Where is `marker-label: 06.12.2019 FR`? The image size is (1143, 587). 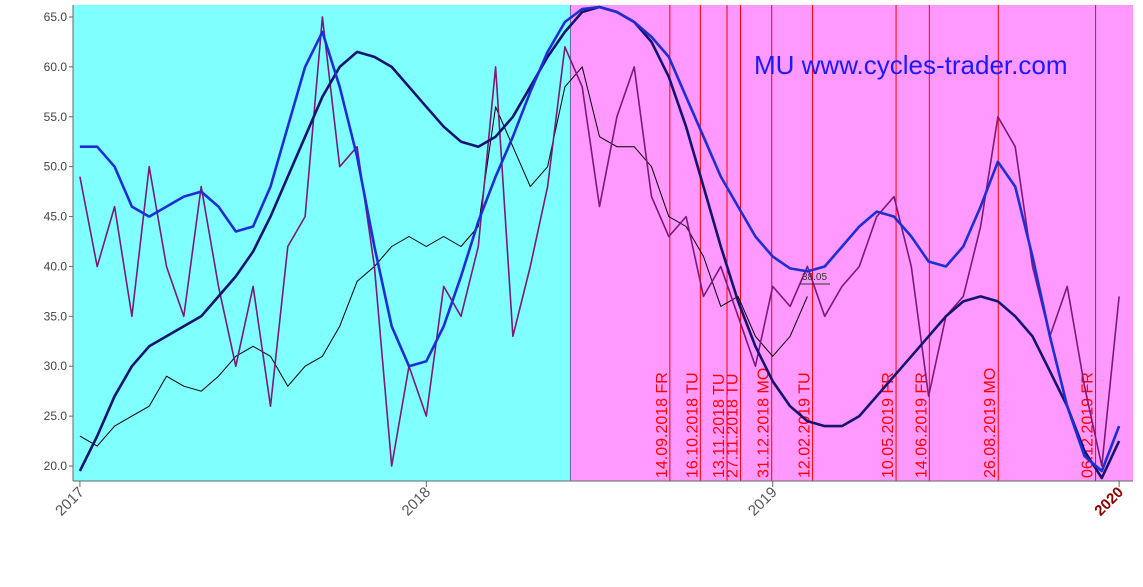 marker-label: 06.12.2019 FR is located at coordinates (1088, 425).